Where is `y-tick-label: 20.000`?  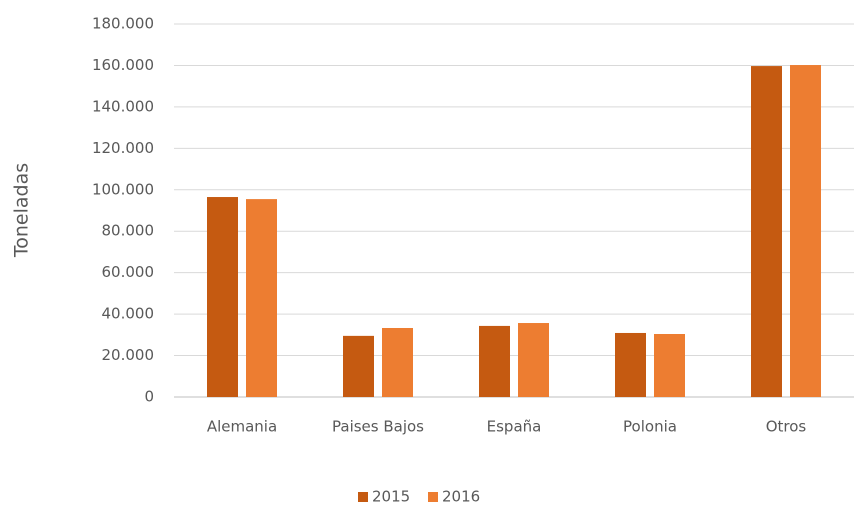 y-tick-label: 20.000 is located at coordinates (128, 355).